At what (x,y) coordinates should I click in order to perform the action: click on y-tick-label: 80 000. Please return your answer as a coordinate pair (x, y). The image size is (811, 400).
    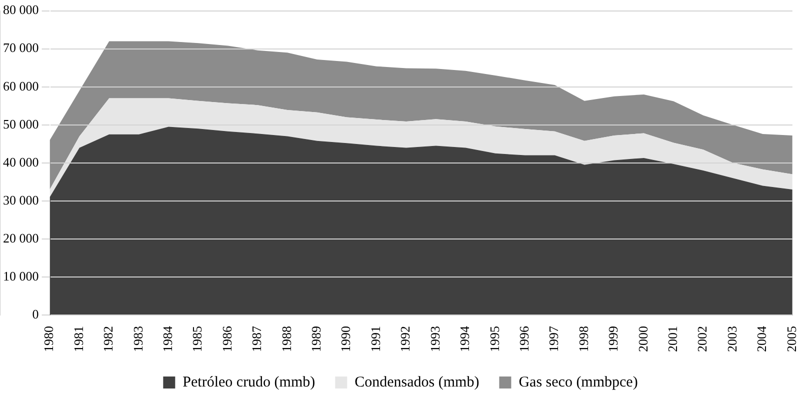
    Looking at the image, I should click on (21, 10).